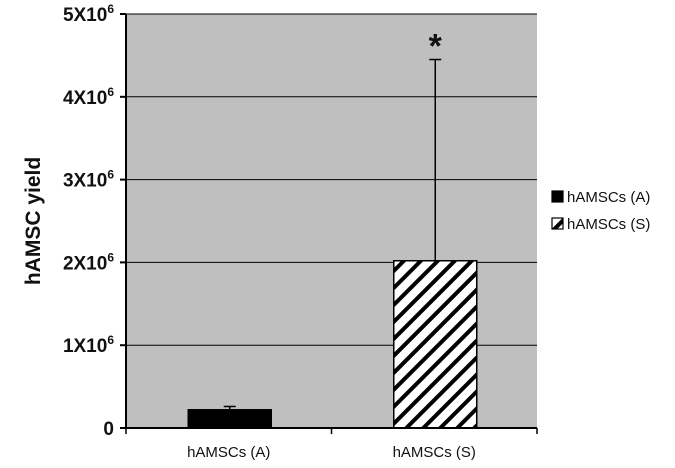 This screenshot has height=468, width=675. Describe the element at coordinates (228, 452) in the screenshot. I see `x-tick-label: hAMSCs (A)` at that location.